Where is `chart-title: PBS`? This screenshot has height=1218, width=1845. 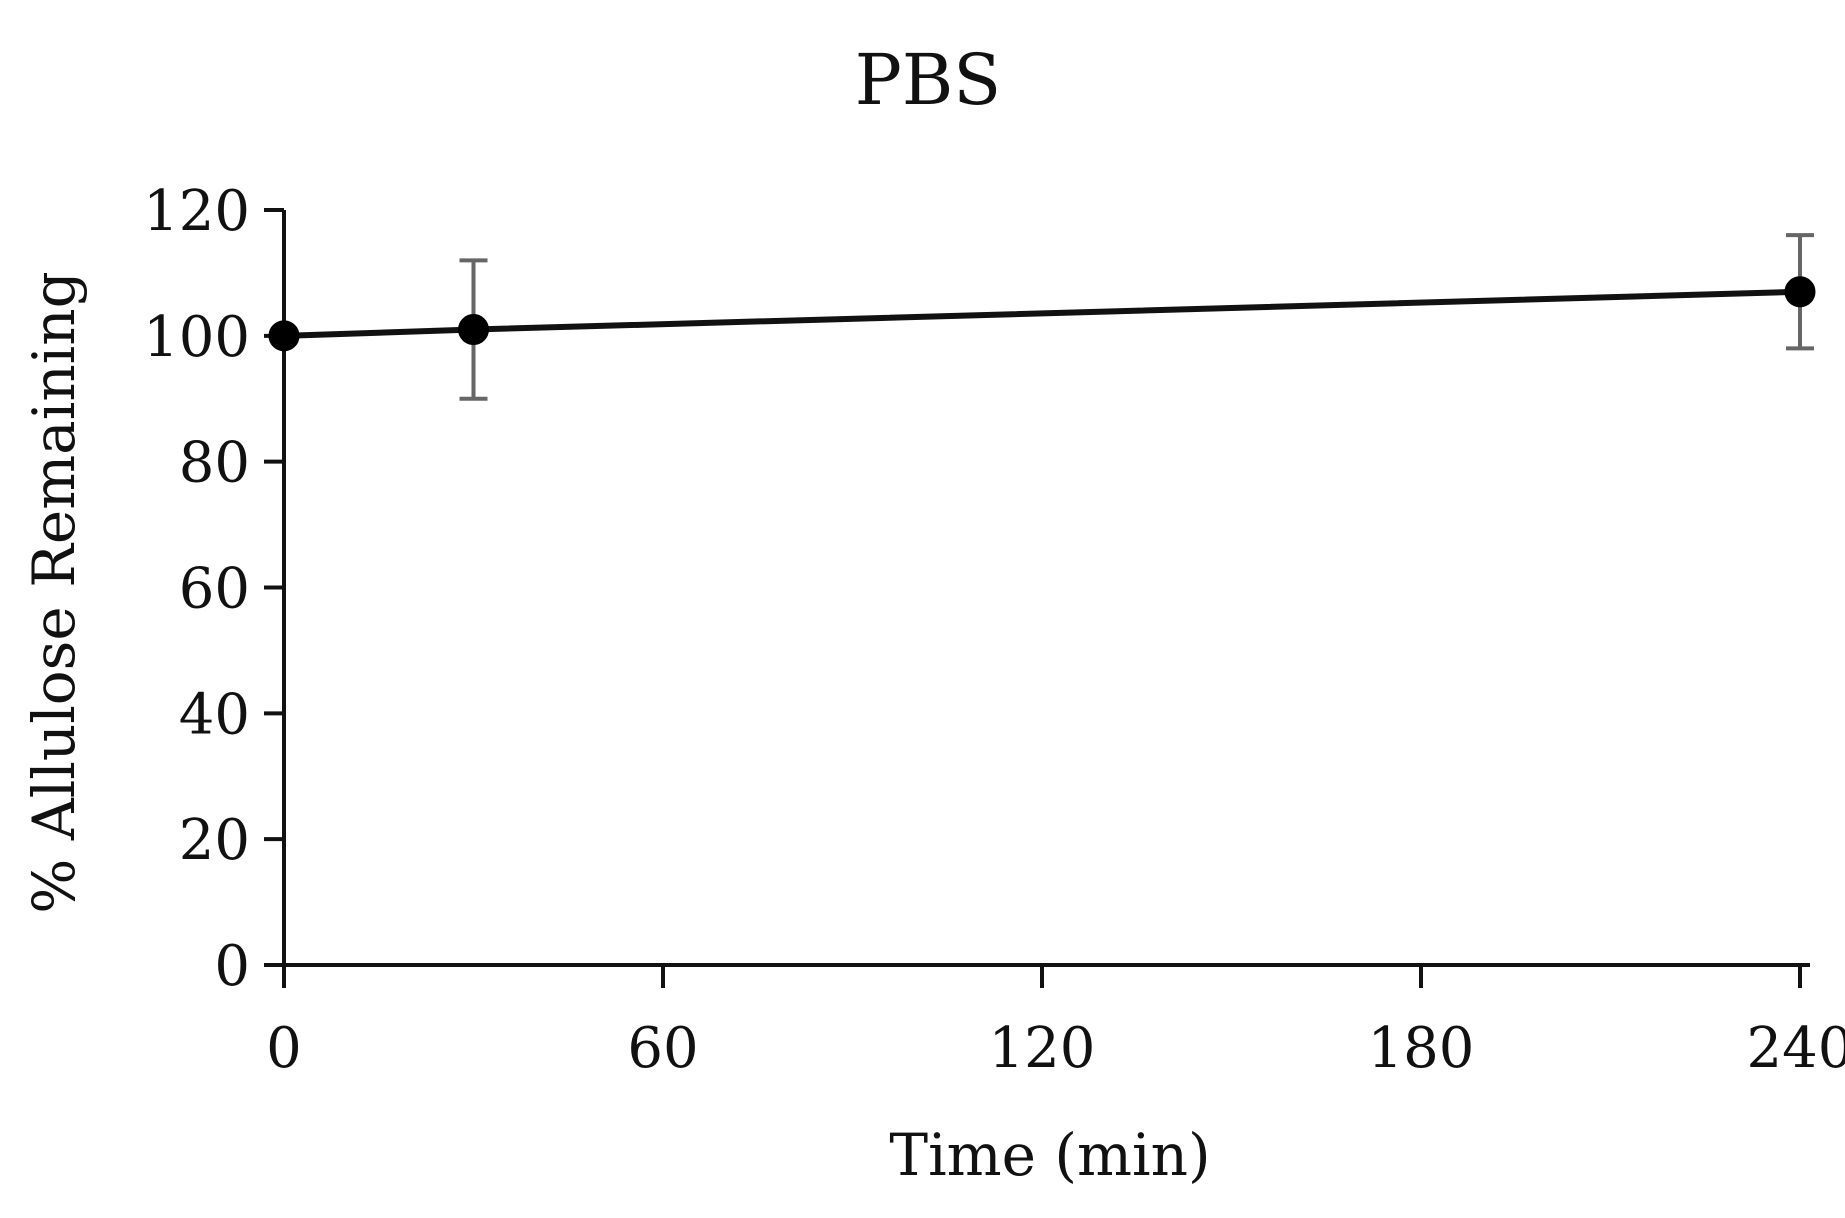 chart-title: PBS is located at coordinates (928, 80).